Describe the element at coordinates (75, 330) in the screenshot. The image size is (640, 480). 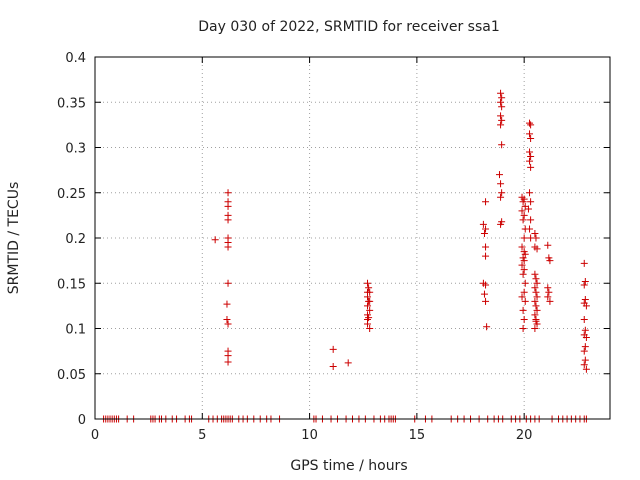
I see `y-tick-label: 0.1` at that location.